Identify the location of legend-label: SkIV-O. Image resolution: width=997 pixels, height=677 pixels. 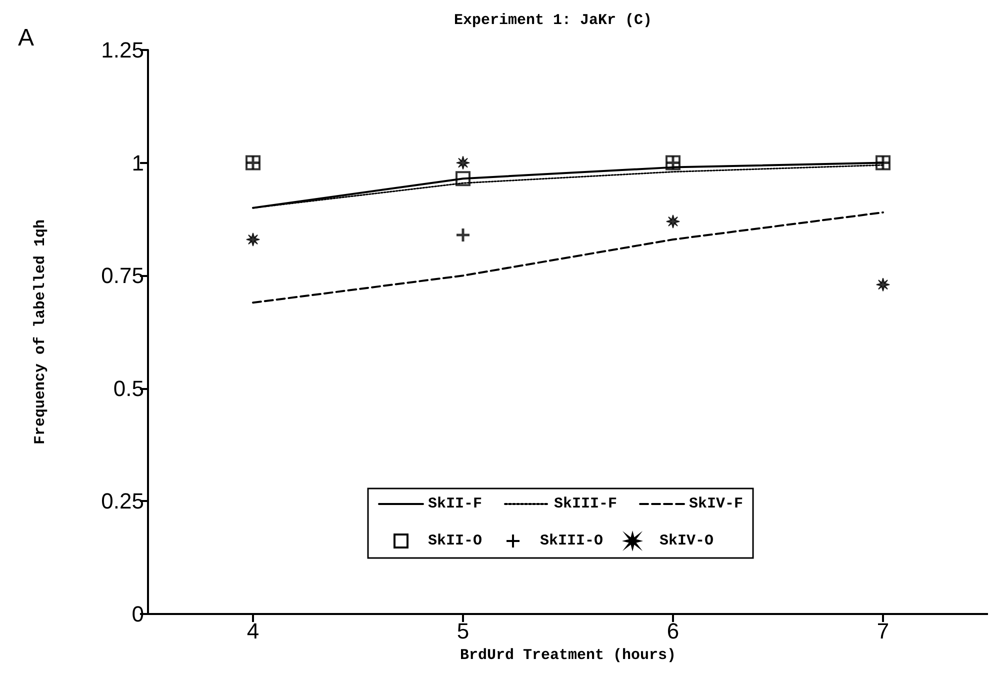
(687, 541).